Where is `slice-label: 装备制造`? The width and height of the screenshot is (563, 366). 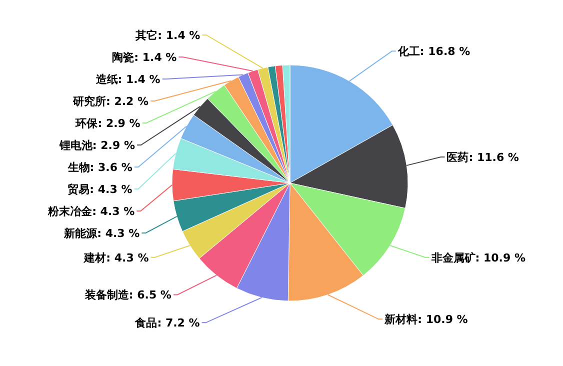
slice-label: 装备制造 is located at coordinates (107, 295).